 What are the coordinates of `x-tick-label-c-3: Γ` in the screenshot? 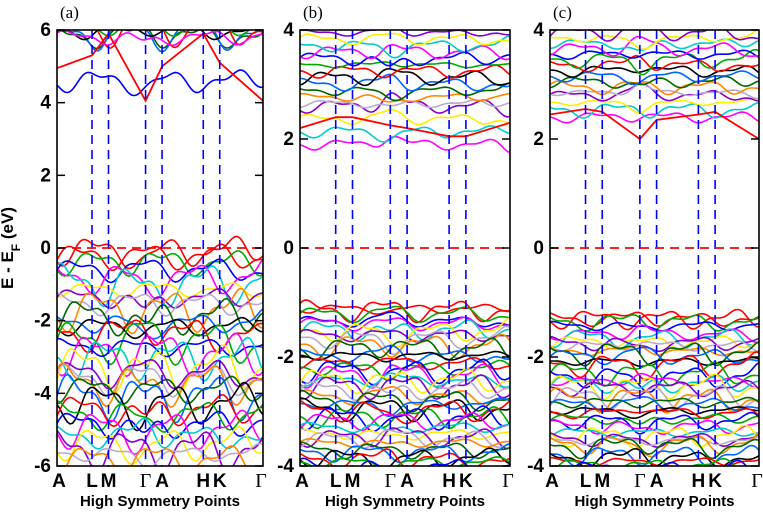 It's located at (640, 481).